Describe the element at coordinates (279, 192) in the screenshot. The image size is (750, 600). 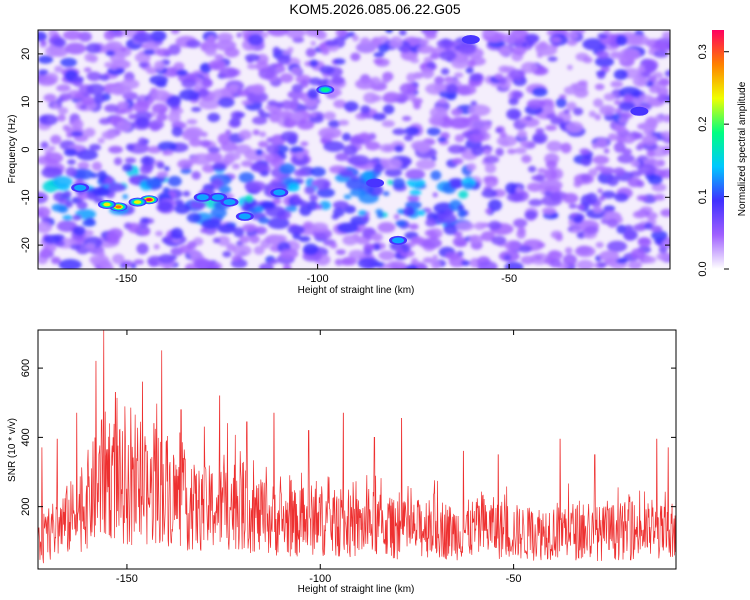
I see `spectrogram-peak` at that location.